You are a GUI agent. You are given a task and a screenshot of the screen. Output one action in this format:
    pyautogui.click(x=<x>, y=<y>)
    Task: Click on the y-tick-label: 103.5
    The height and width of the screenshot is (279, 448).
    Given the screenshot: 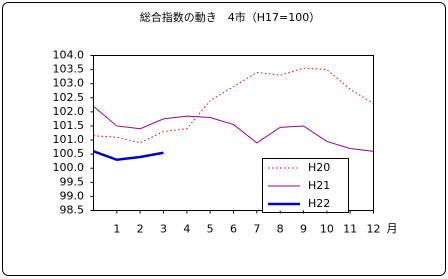 What is the action you would take?
    pyautogui.click(x=69, y=69)
    